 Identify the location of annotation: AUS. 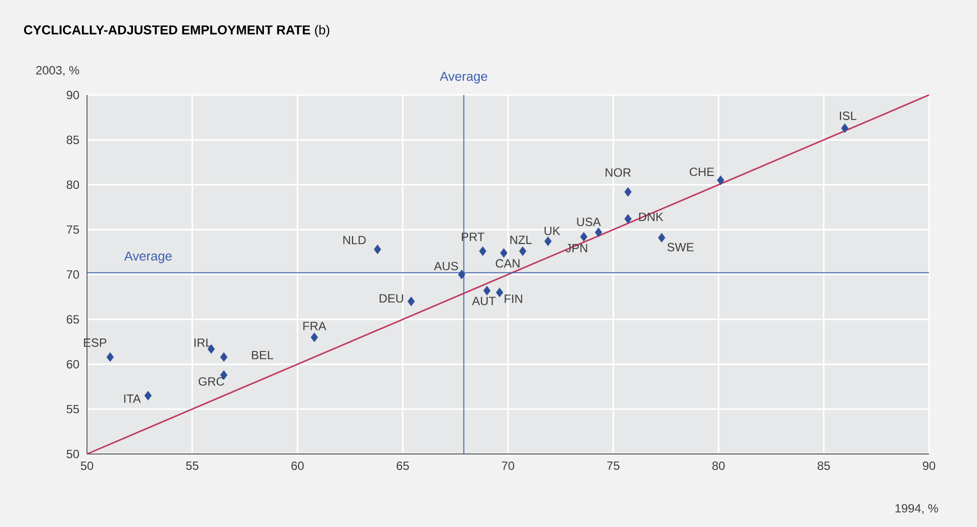
(446, 266).